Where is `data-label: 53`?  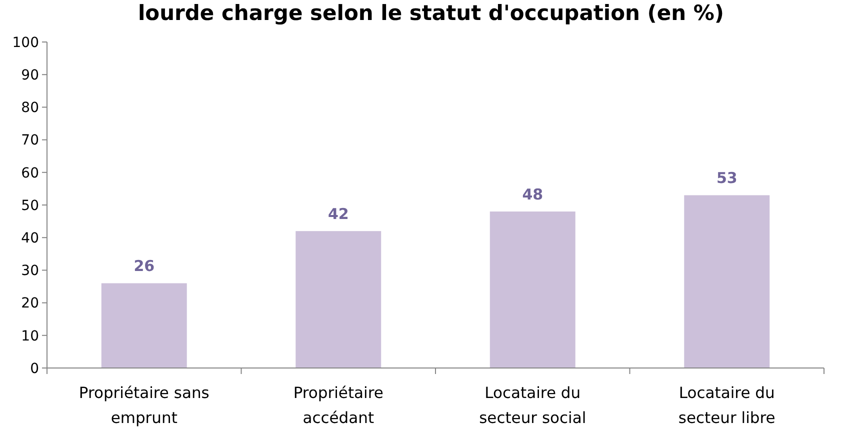
data-label: 53 is located at coordinates (727, 178).